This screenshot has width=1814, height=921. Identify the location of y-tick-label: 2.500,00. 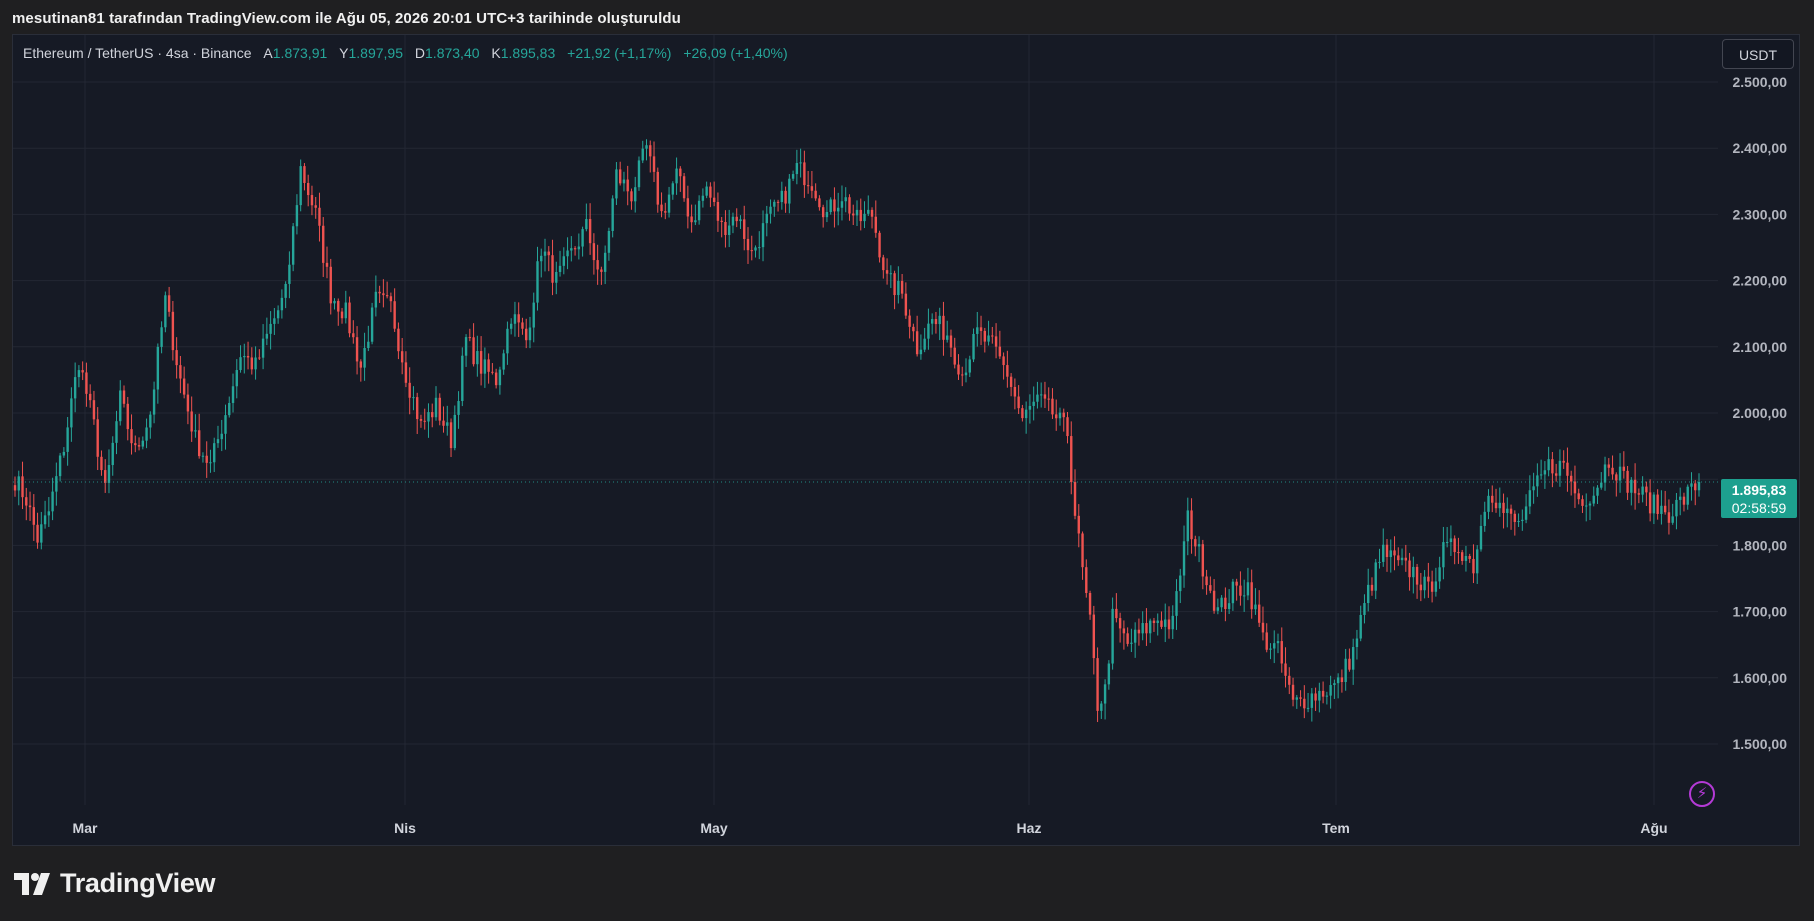
(1760, 82).